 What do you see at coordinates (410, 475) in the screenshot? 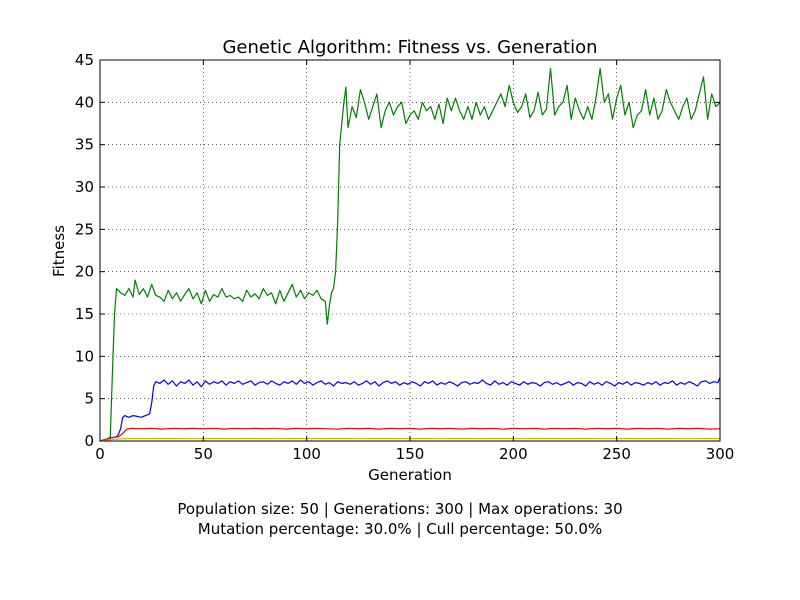
I see `x-axis-label: Generation` at bounding box center [410, 475].